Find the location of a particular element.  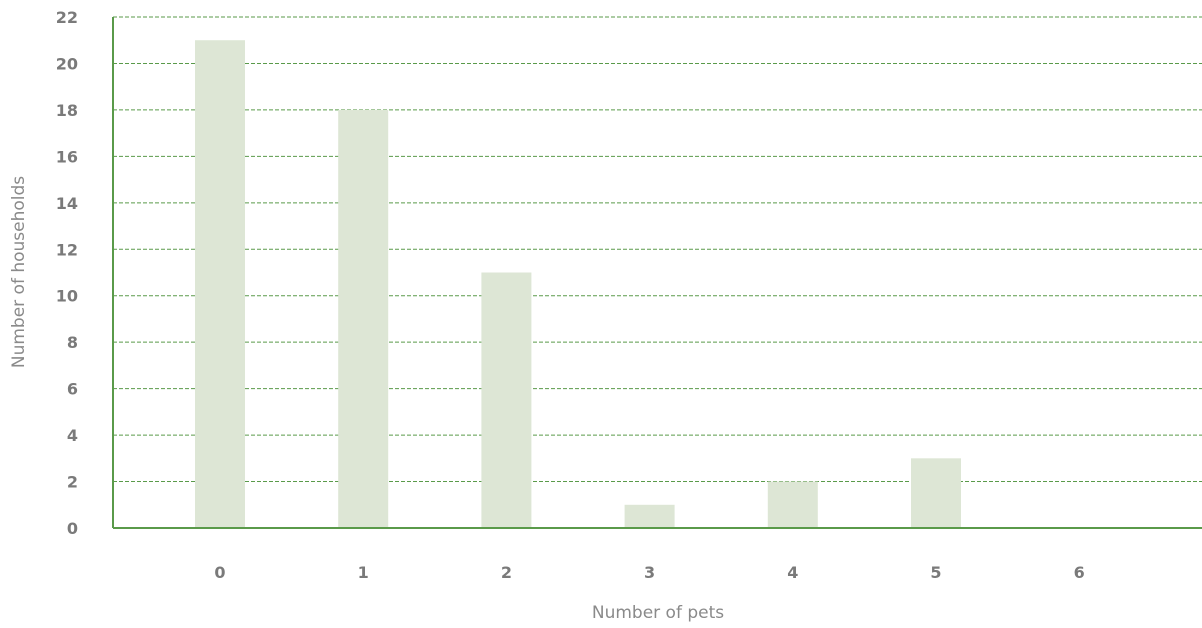

x-tick-label-4: 4 is located at coordinates (792, 572).